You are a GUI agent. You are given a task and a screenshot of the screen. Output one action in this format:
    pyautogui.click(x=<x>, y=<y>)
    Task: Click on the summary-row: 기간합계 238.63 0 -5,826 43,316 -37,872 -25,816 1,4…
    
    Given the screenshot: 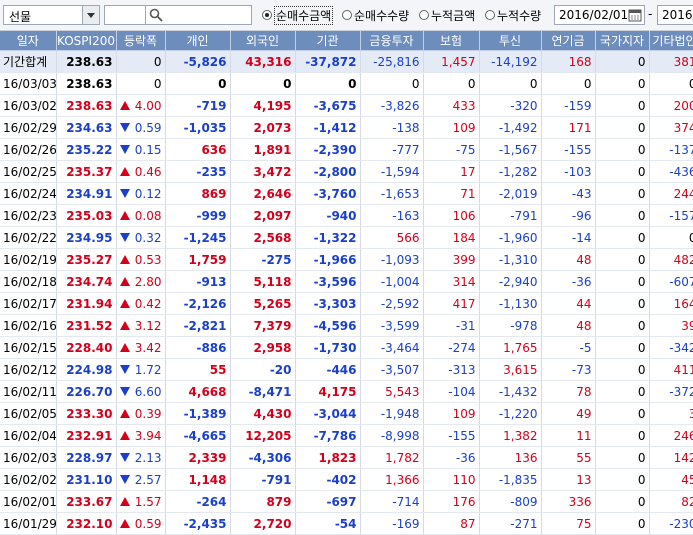 What is the action you would take?
    pyautogui.click(x=346, y=61)
    